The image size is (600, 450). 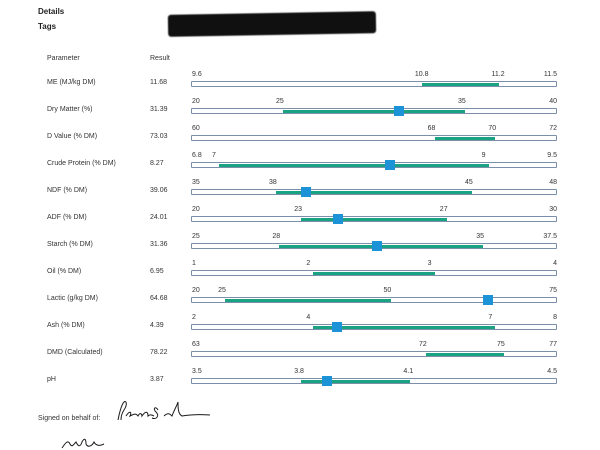 I want to click on table-row: Lactic (g/kg DM) 64.68 20 25 50 75, so click(x=300, y=301).